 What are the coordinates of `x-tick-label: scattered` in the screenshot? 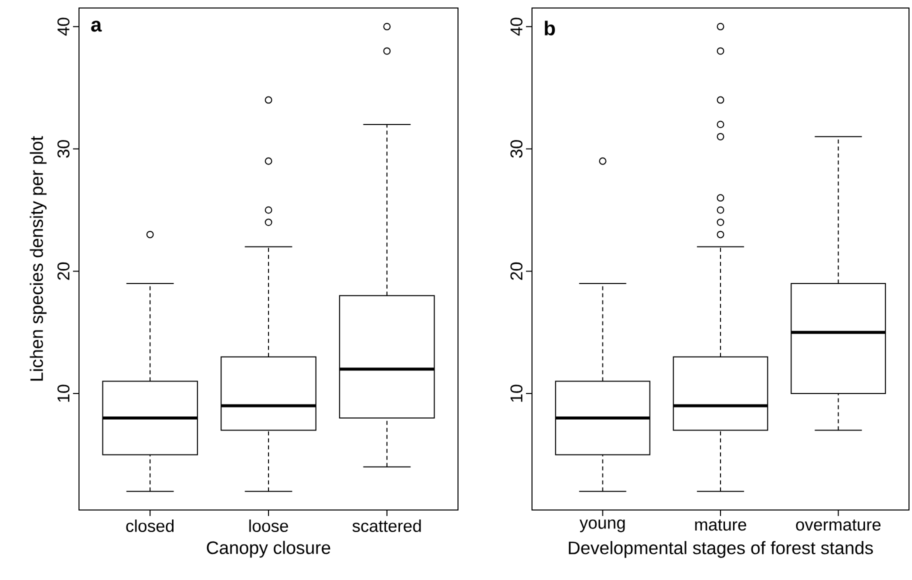 It's located at (386, 526).